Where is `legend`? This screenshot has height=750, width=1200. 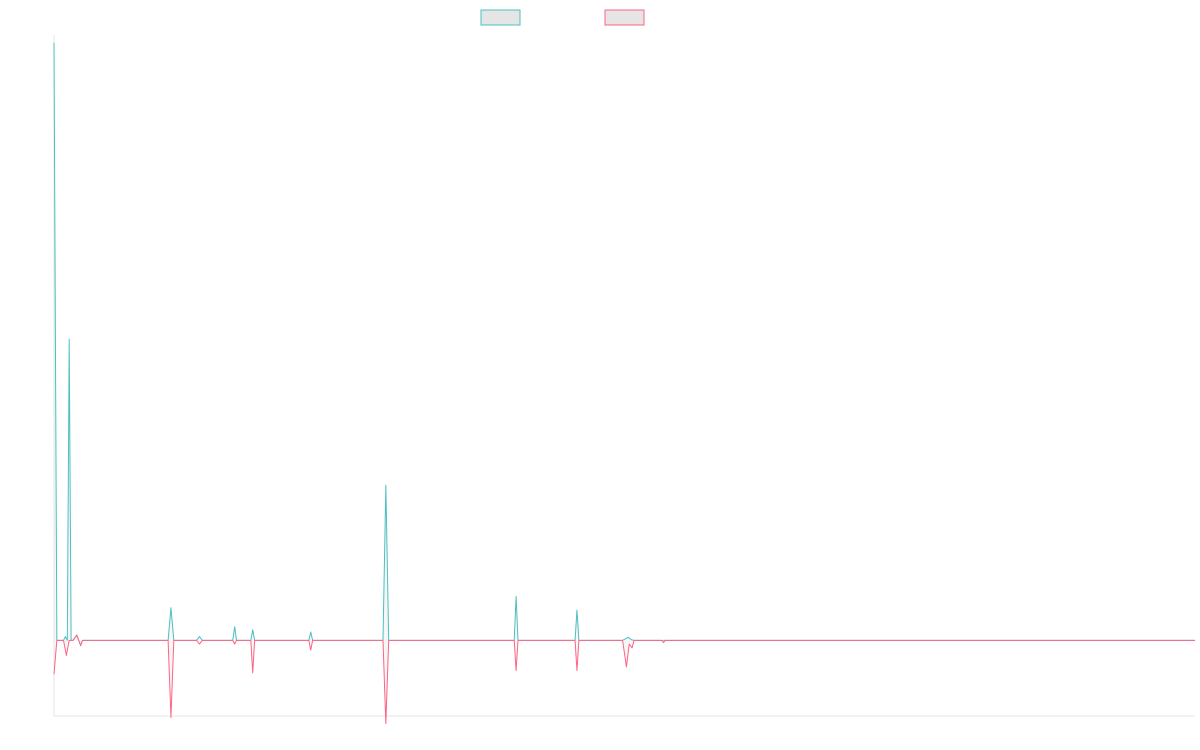 legend is located at coordinates (562, 17).